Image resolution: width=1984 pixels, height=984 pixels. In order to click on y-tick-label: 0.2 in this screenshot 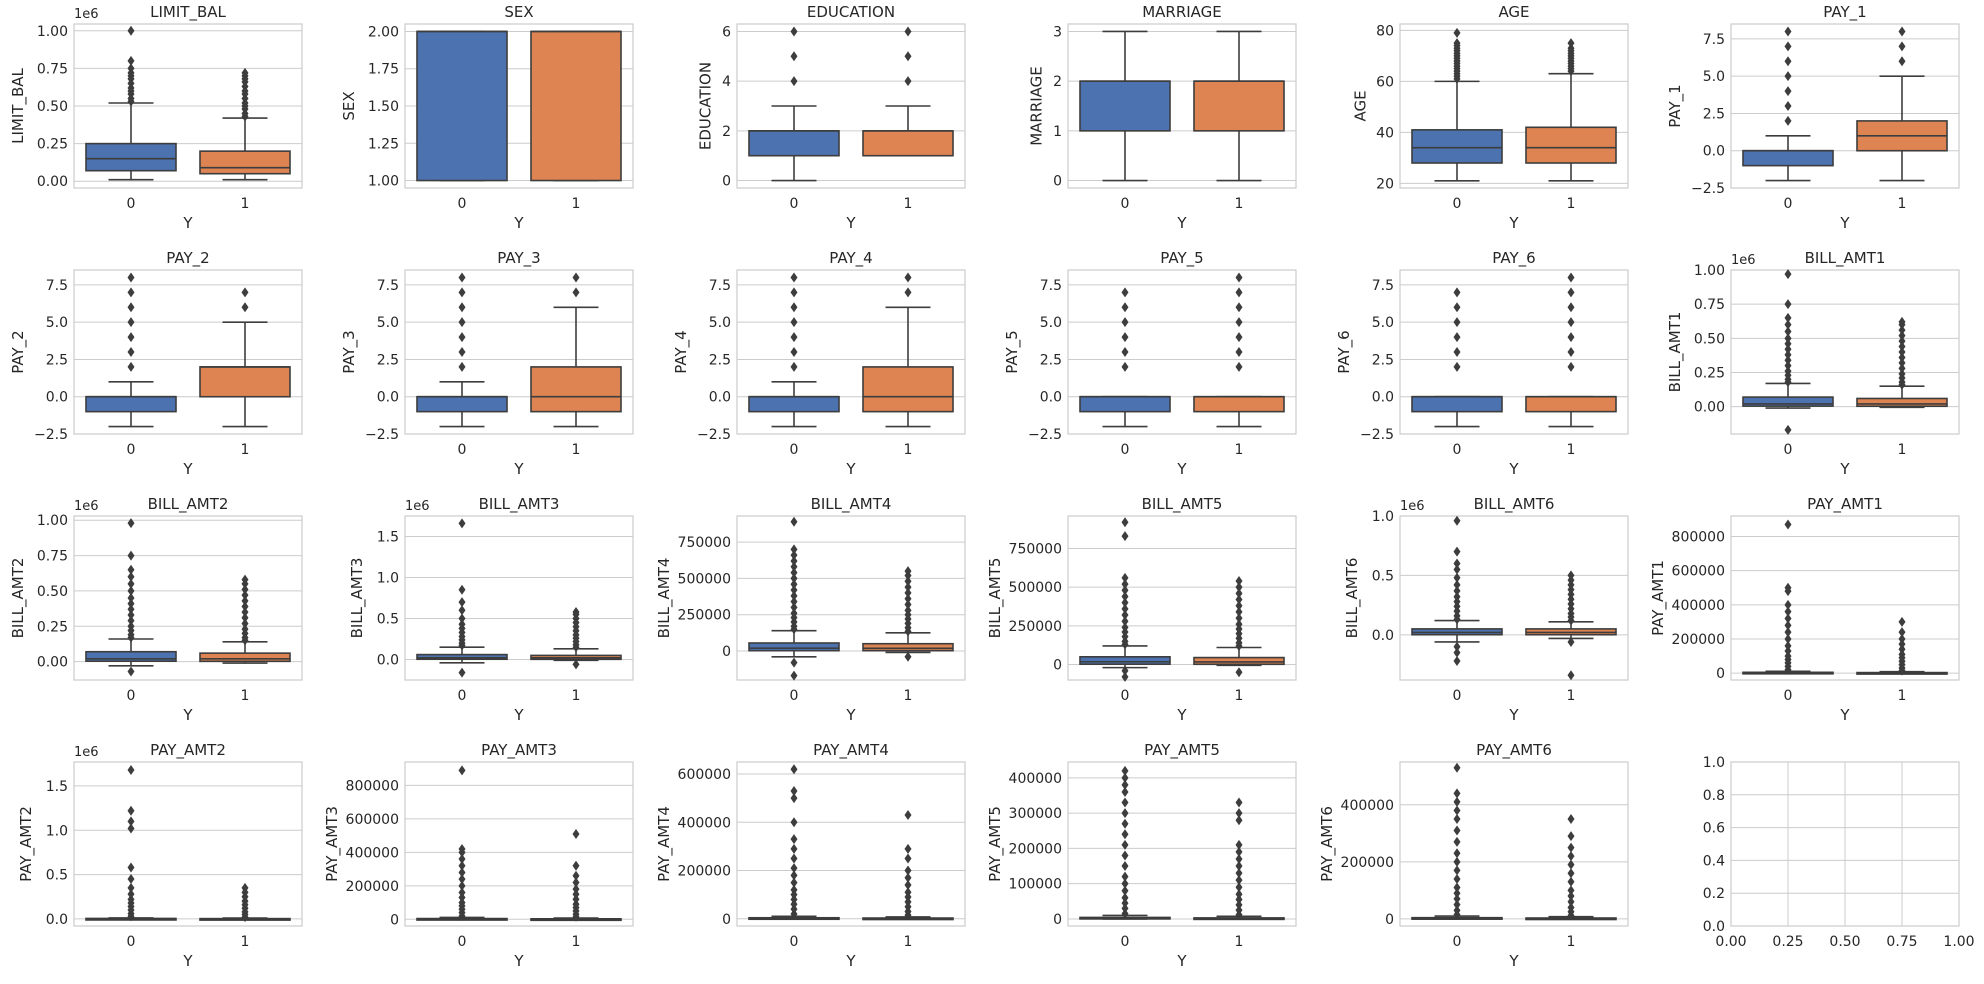, I will do `click(1714, 894)`.